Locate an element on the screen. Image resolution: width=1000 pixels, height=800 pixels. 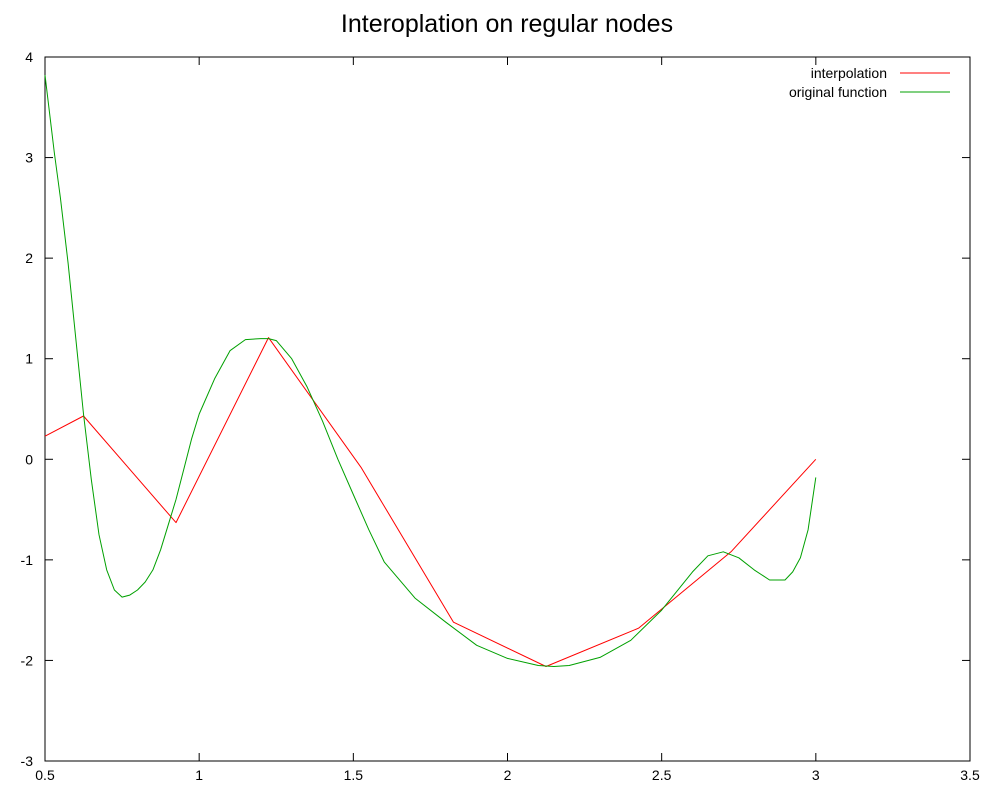
y-tick-label: -1 is located at coordinates (27, 560).